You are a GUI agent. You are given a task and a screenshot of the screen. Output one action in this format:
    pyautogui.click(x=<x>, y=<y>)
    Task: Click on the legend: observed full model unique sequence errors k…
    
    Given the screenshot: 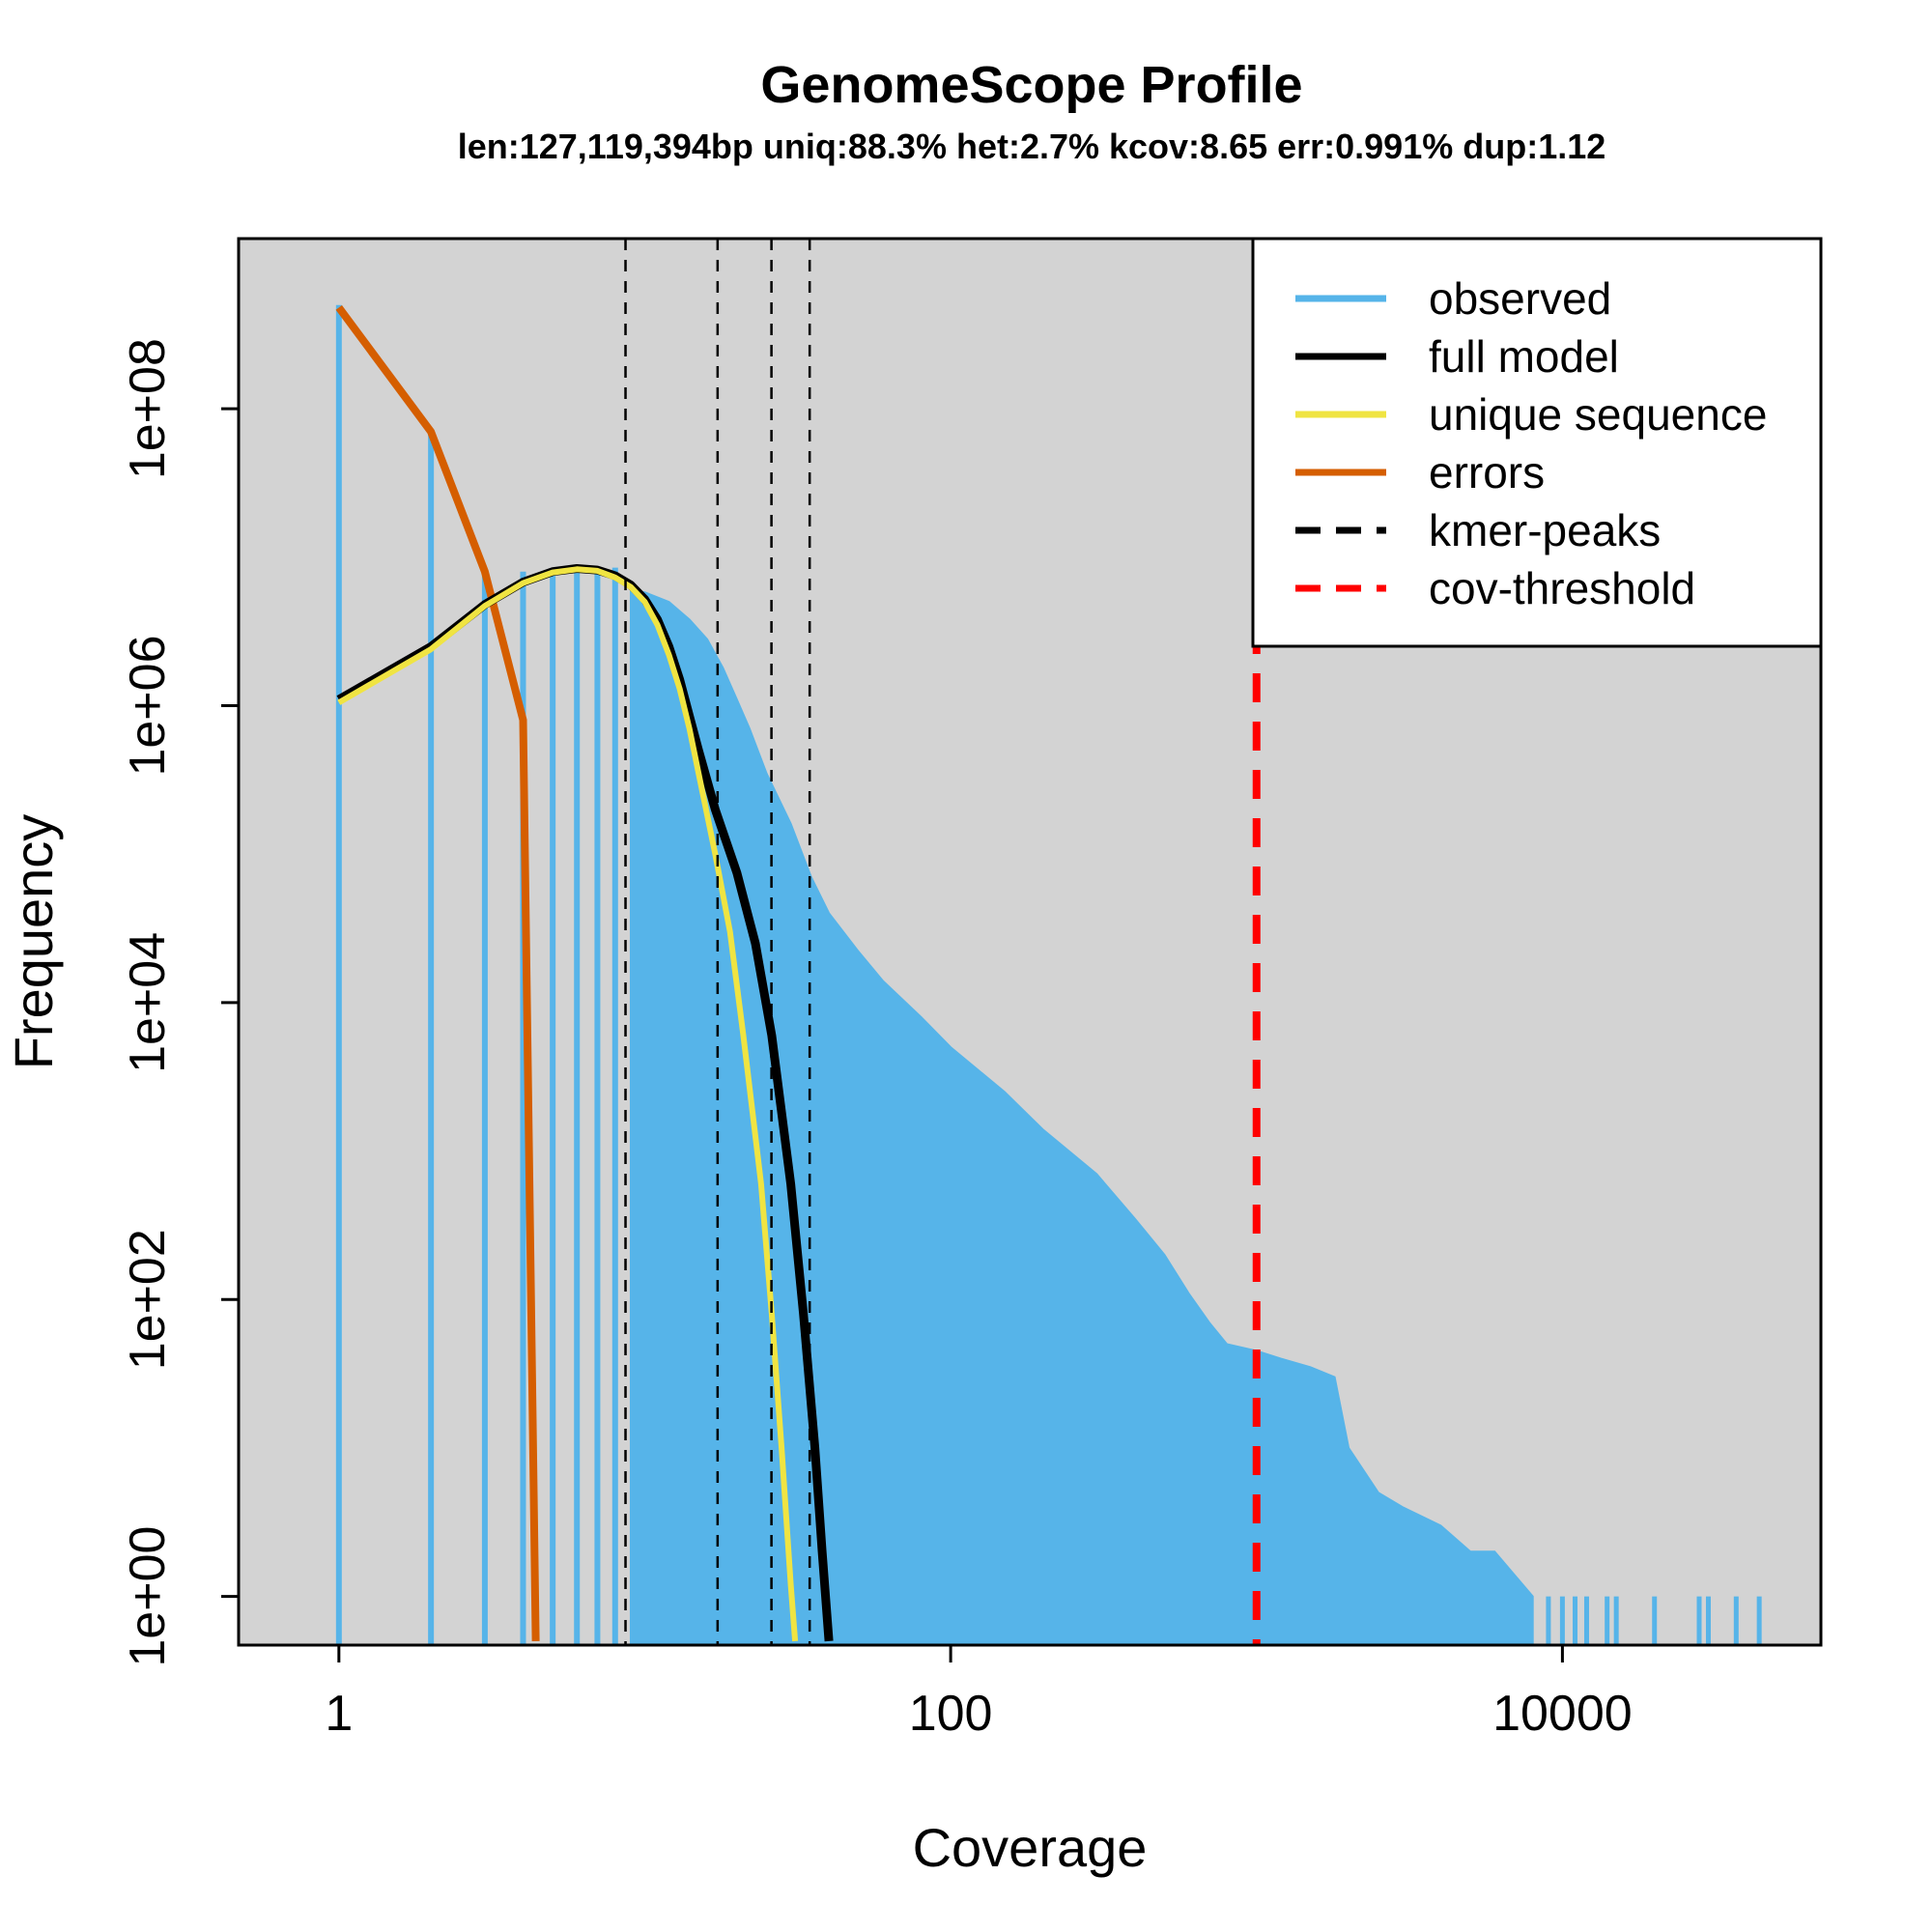 What is the action you would take?
    pyautogui.click(x=1537, y=442)
    